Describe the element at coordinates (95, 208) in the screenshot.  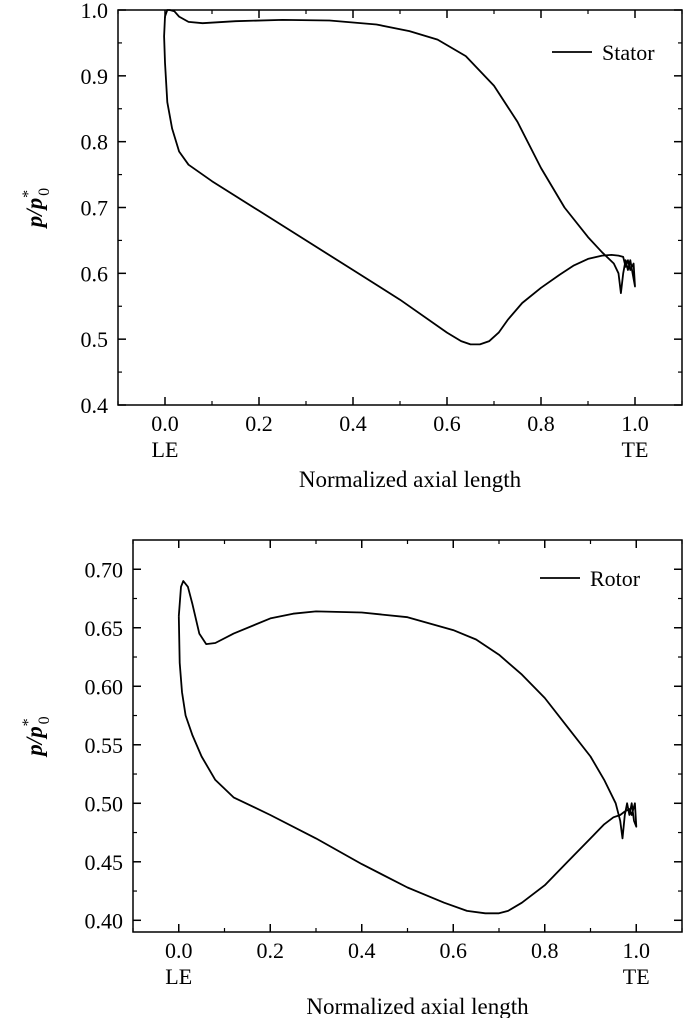
I see `y-tick-label: 0.7` at that location.